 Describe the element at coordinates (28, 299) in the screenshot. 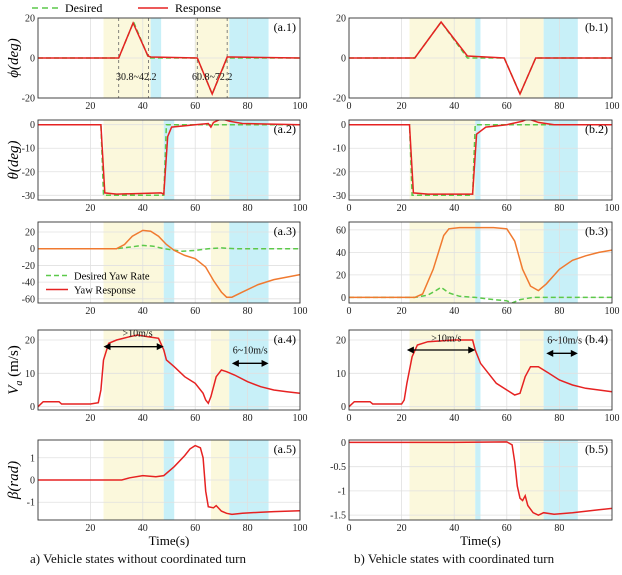

I see `y-tick-label: -60` at that location.